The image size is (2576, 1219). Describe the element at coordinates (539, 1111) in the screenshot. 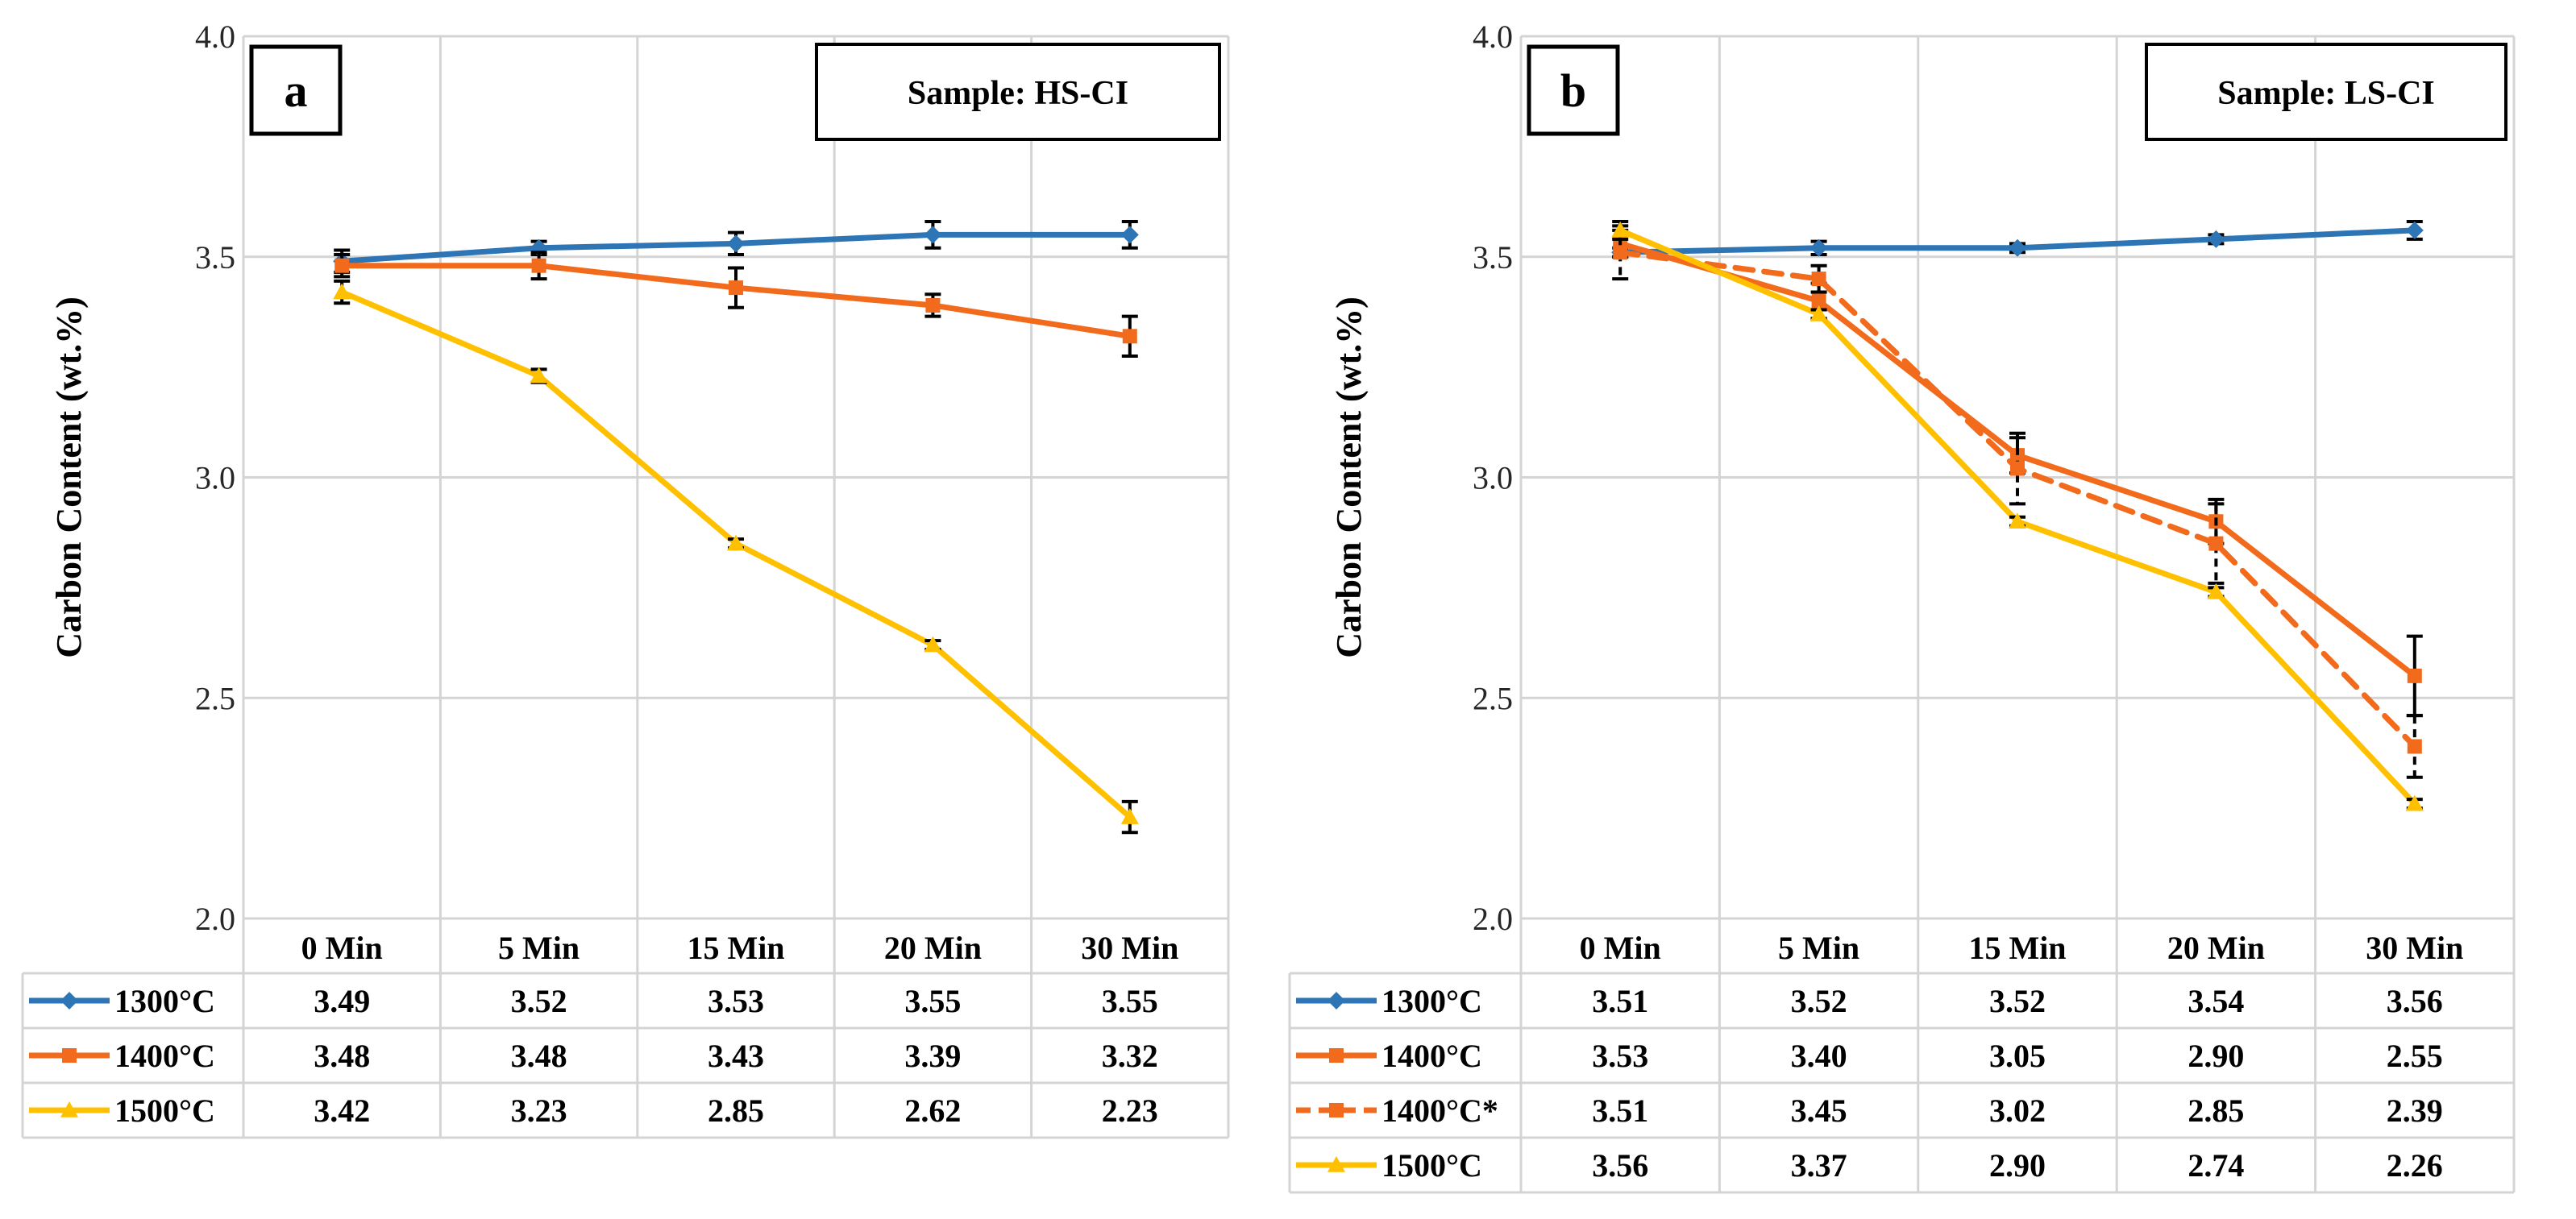

I see `table-cell-value: 3.23` at that location.